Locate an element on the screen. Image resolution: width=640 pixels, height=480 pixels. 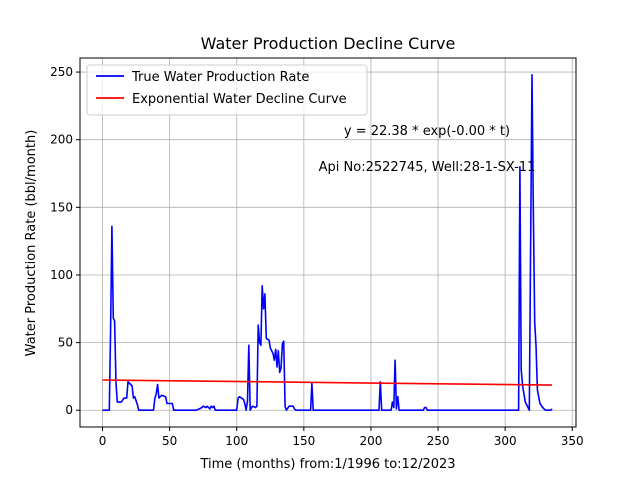
x-axis-ticks: 0 50 100 150 200 250 300 350 is located at coordinates (341, 437).